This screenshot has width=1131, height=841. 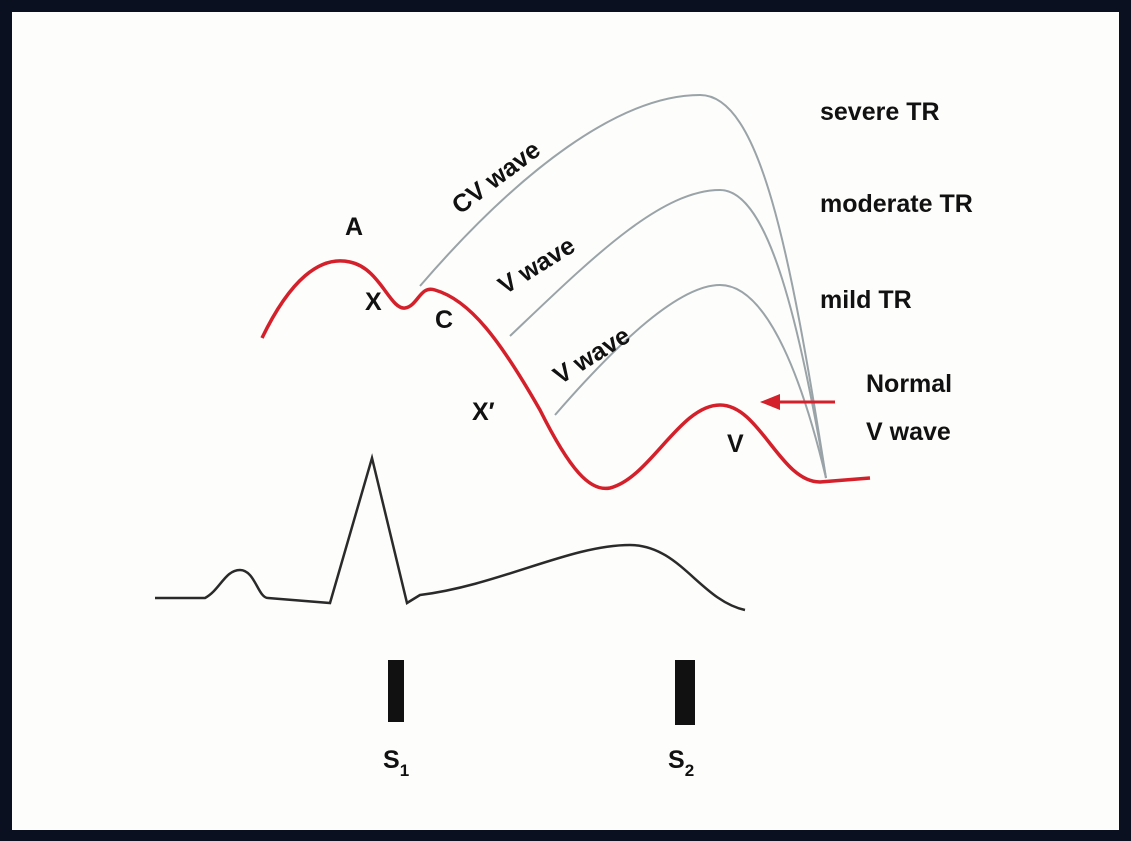 What do you see at coordinates (483, 412) in the screenshot?
I see `label-x-prime: X′` at bounding box center [483, 412].